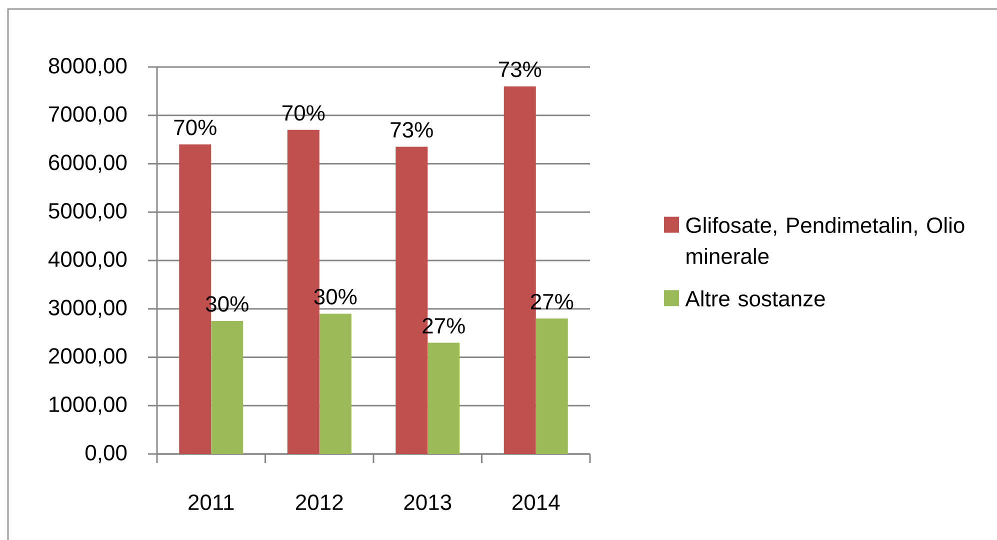  Describe the element at coordinates (428, 502) in the screenshot. I see `x-tick-label: 2013` at that location.